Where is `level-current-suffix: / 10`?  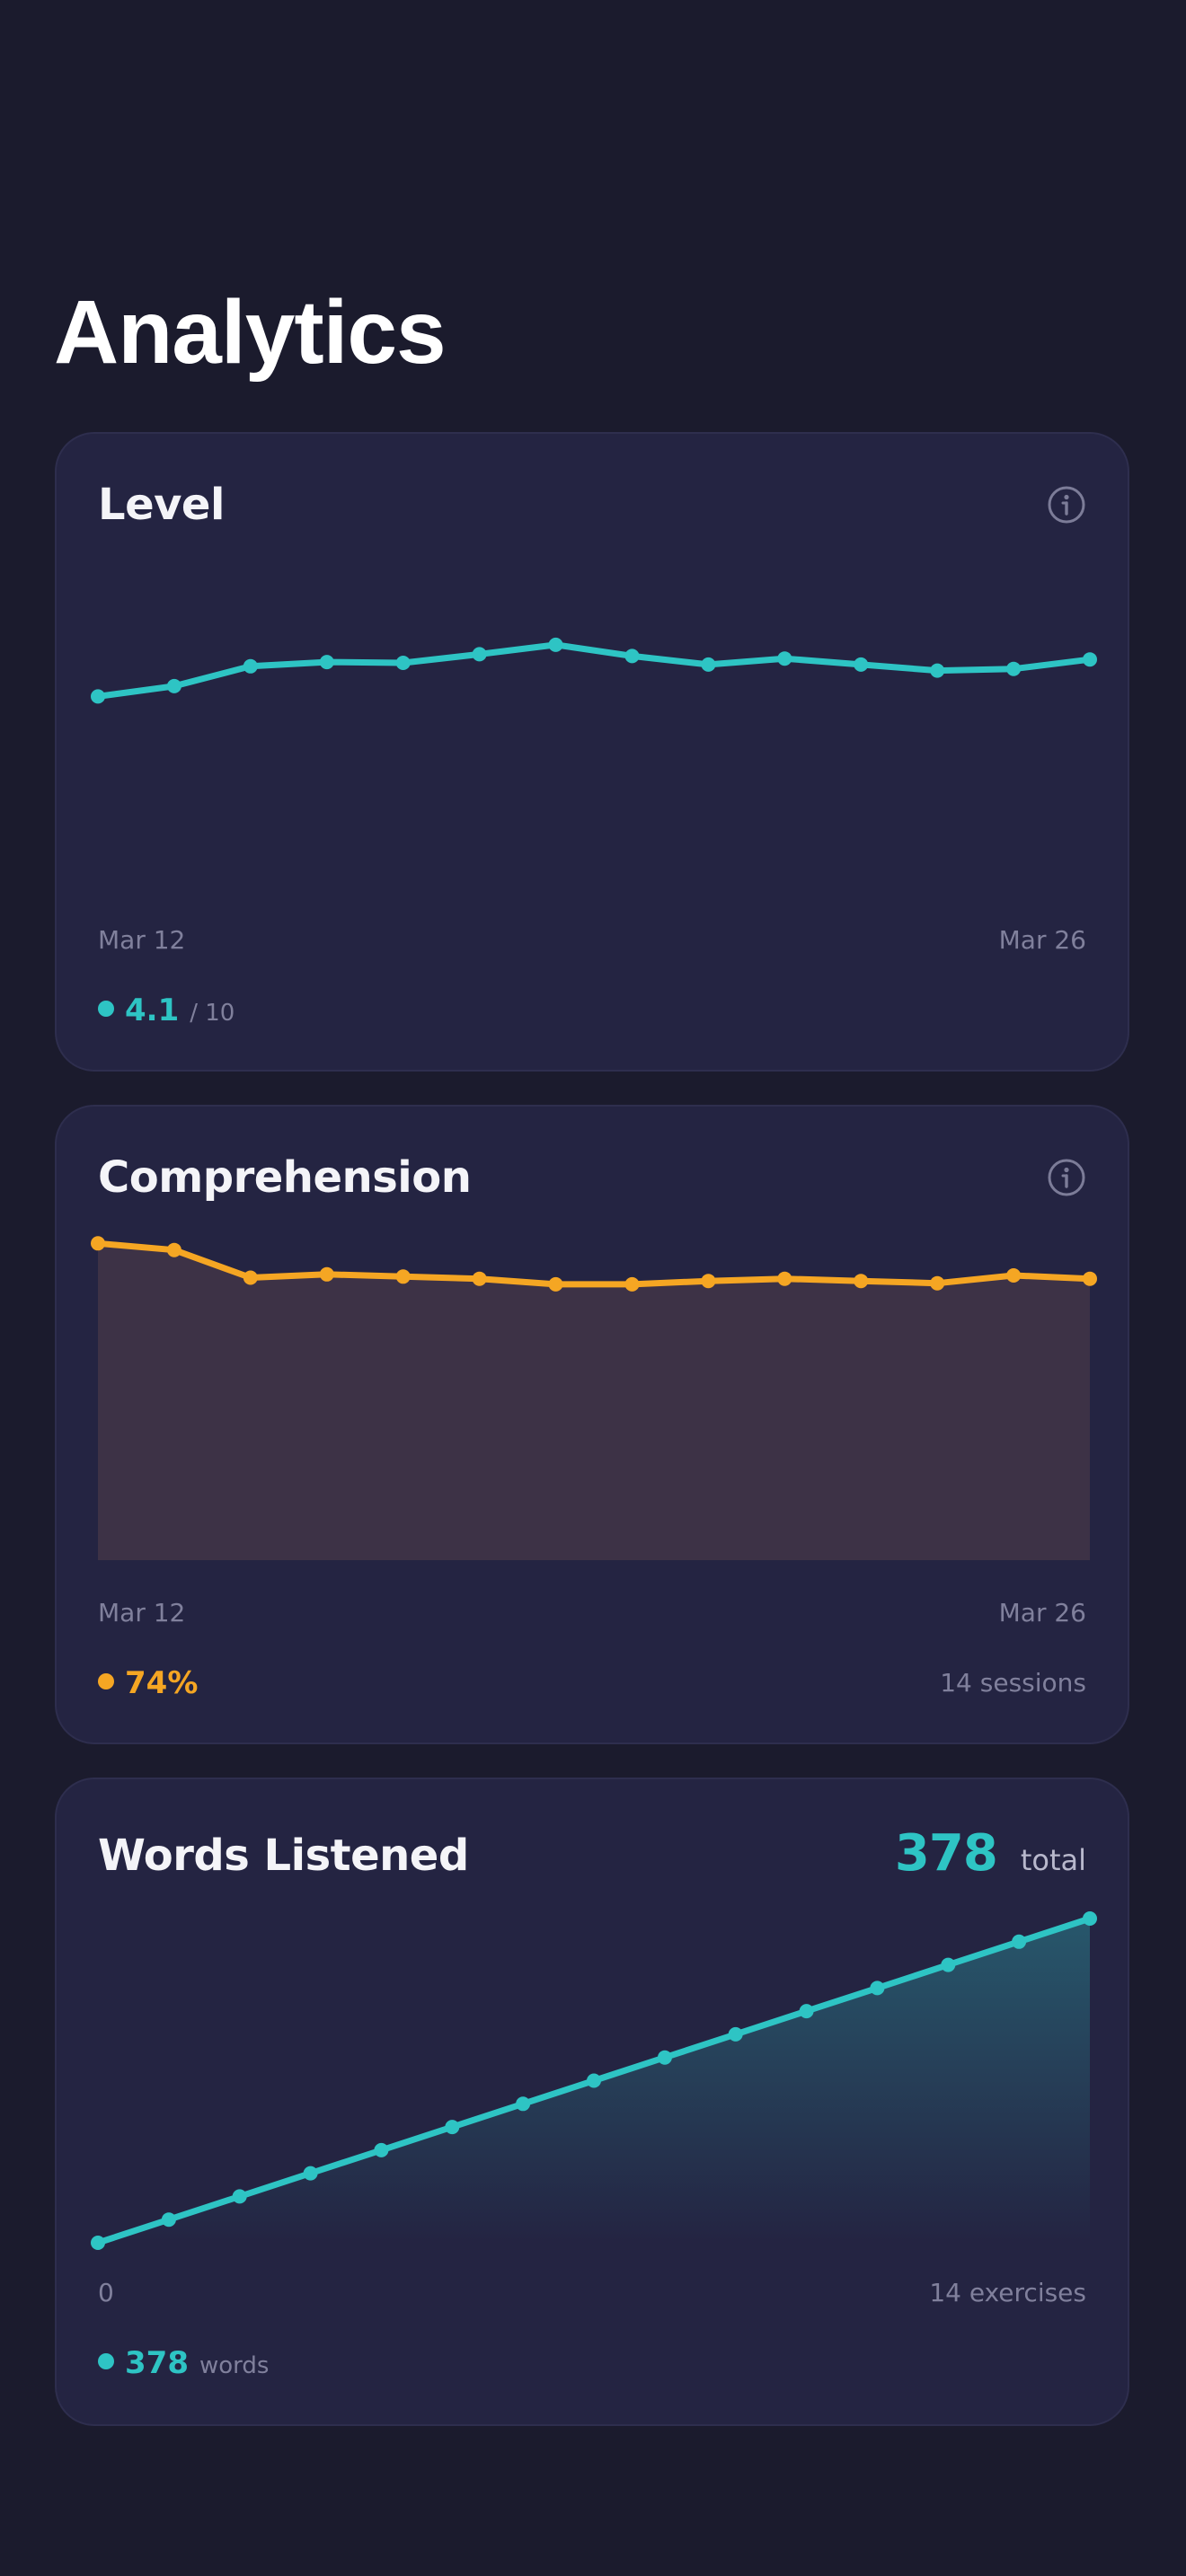
level-current-suffix: / 10 is located at coordinates (212, 1014).